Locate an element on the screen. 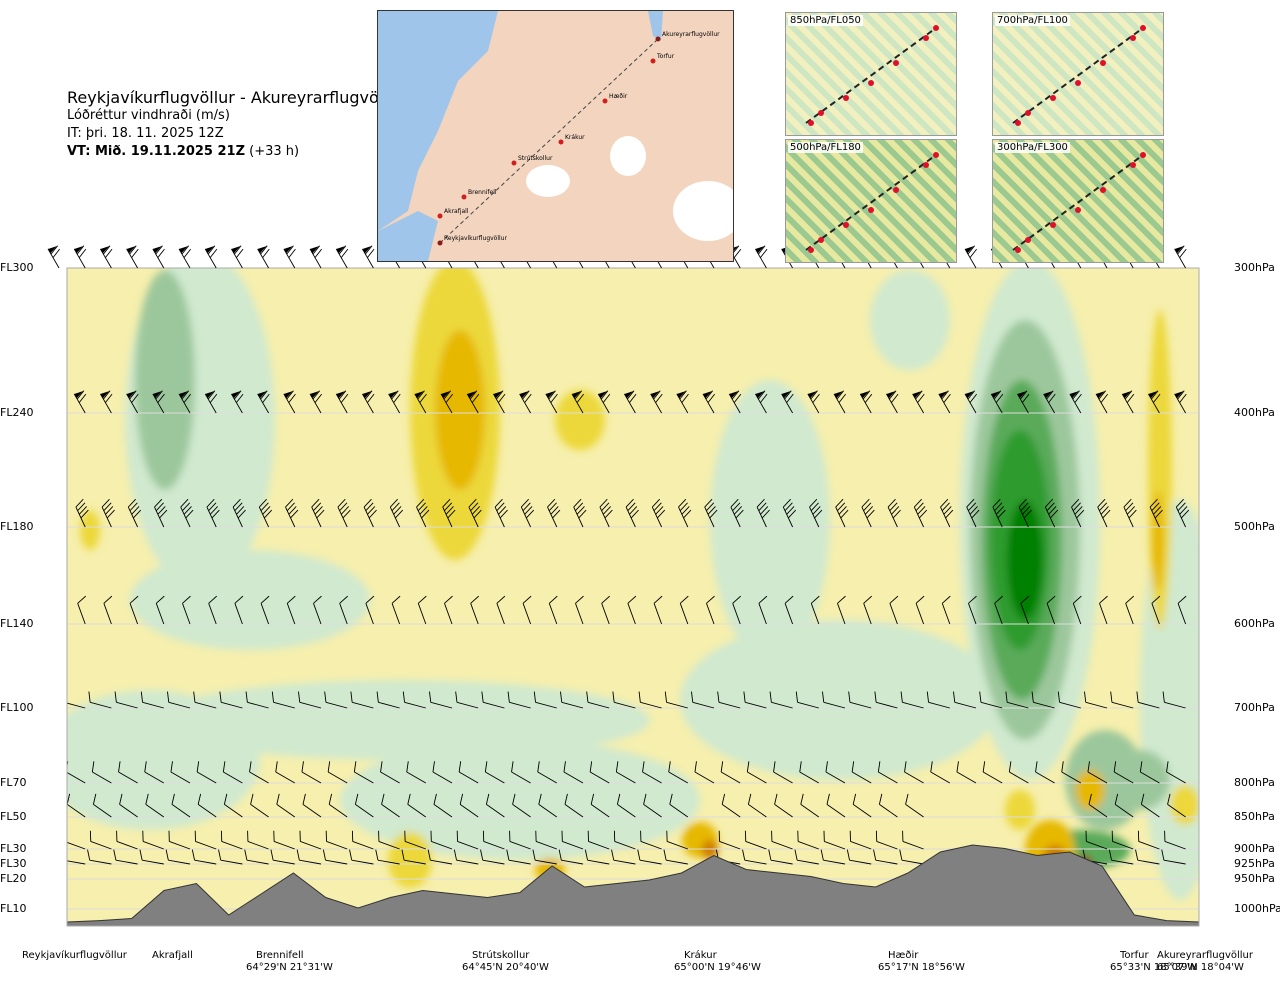 The height and width of the screenshot is (981, 1280). waypoint-label: Krákur 65°00'N 19°46'W is located at coordinates (717, 962).